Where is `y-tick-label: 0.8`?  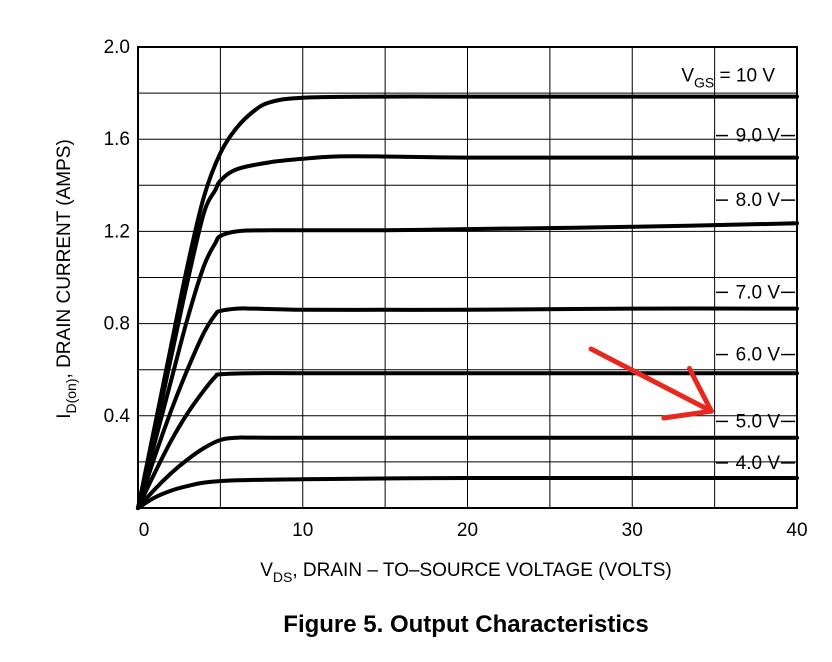
y-tick-label: 0.8 is located at coordinates (117, 324).